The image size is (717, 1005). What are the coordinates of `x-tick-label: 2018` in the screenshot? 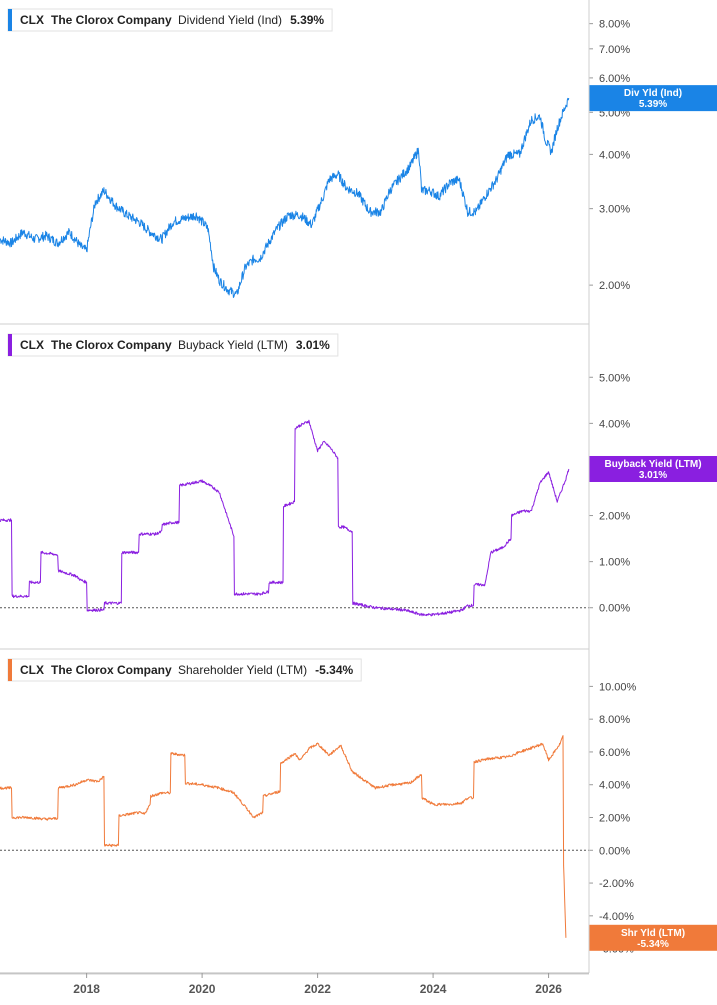 It's located at (86, 989).